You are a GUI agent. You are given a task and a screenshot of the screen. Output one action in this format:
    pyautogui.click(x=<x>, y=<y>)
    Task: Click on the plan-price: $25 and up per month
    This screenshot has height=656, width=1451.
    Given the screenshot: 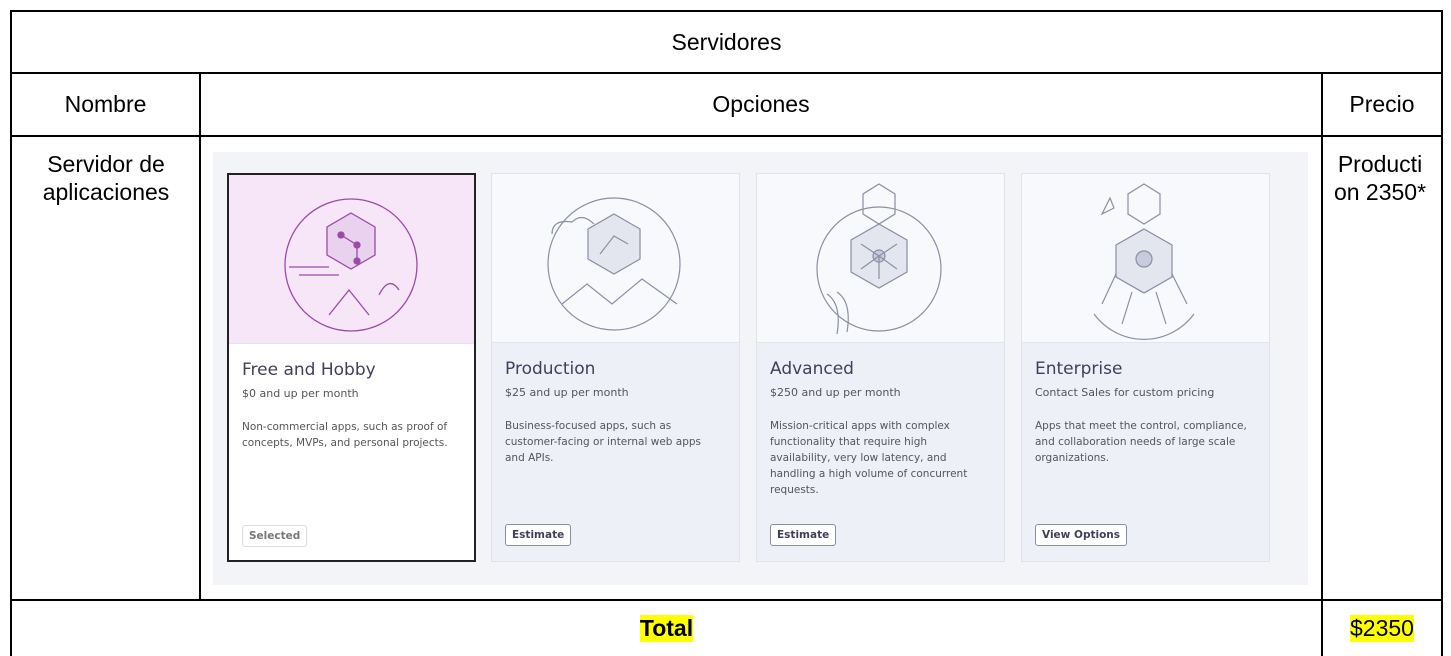 What is the action you would take?
    pyautogui.click(x=567, y=392)
    